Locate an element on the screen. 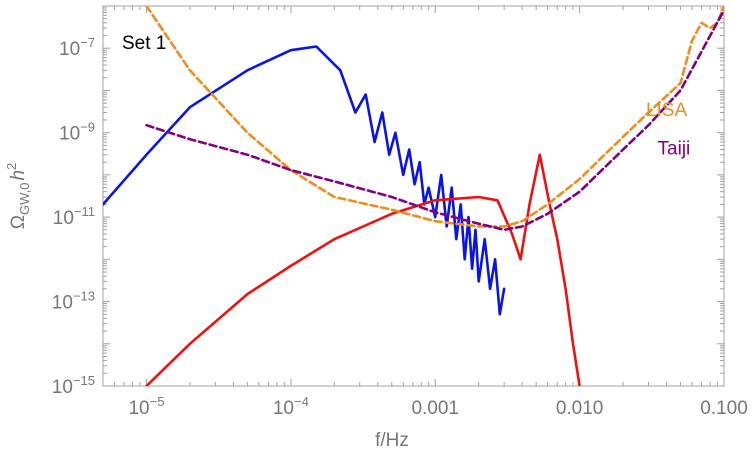  y-axis-title-subscript: GW,0 is located at coordinates (24, 199).